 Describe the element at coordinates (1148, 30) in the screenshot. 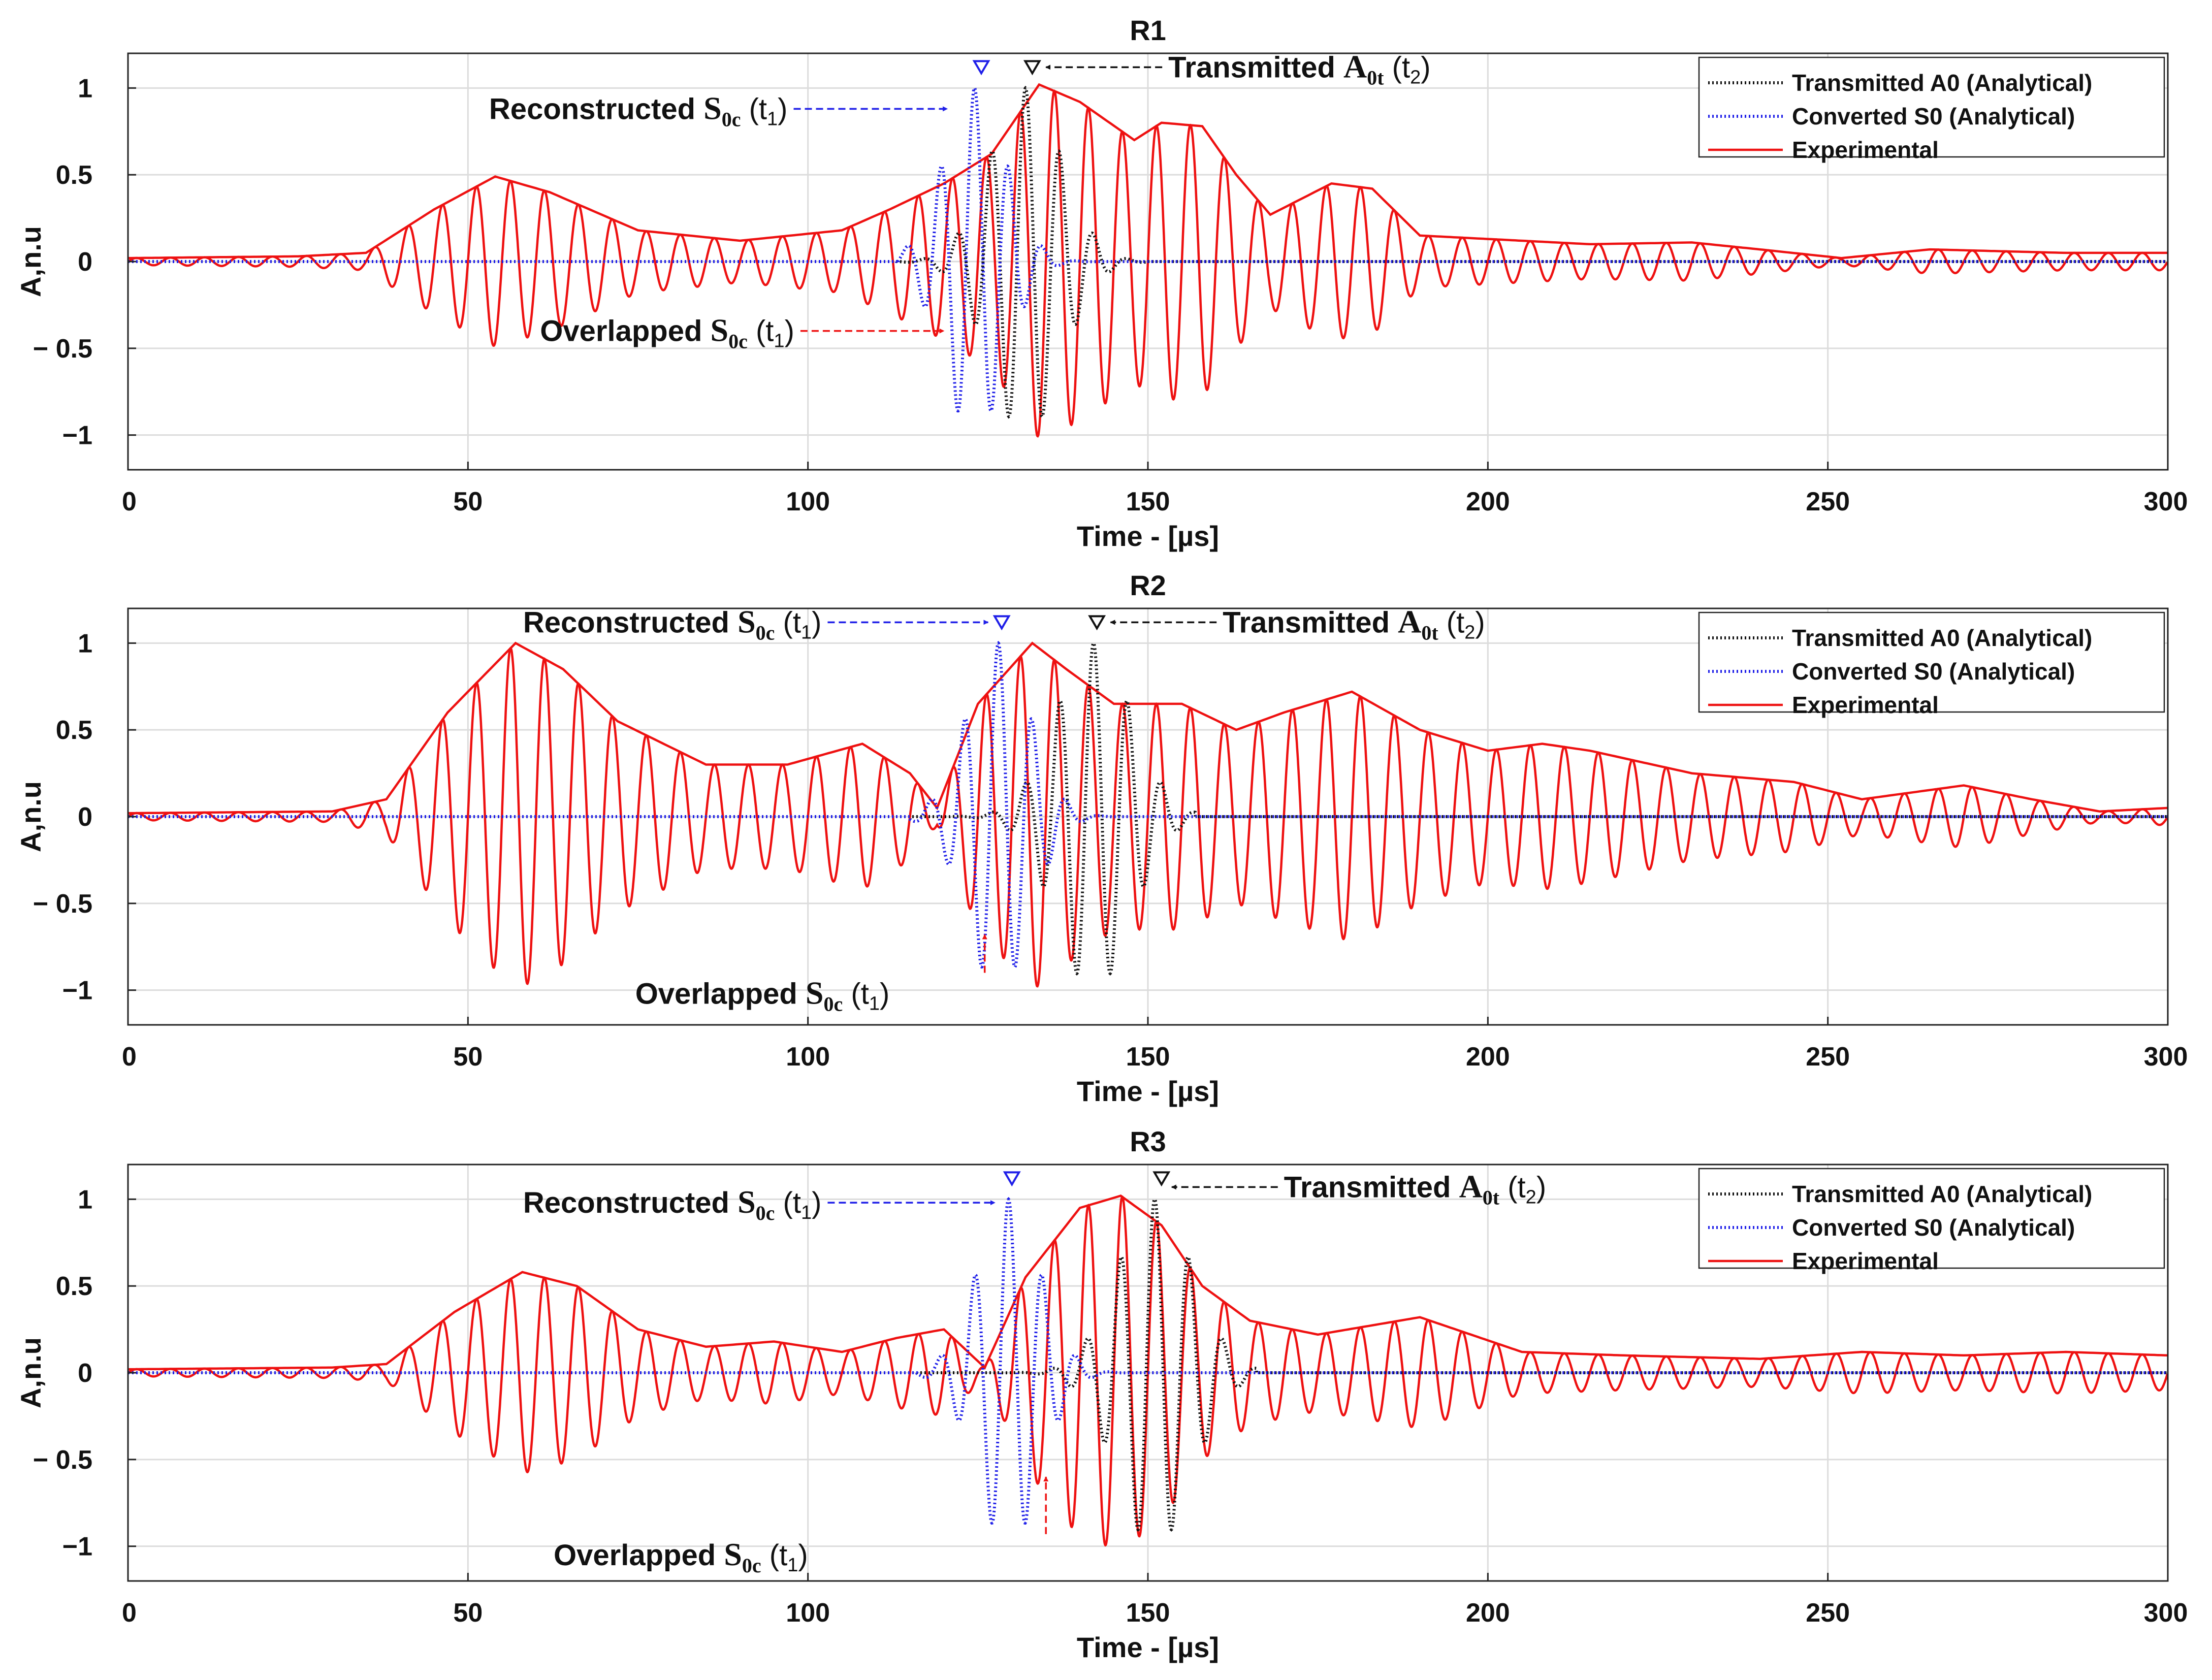

I see `chart-title: R1` at that location.